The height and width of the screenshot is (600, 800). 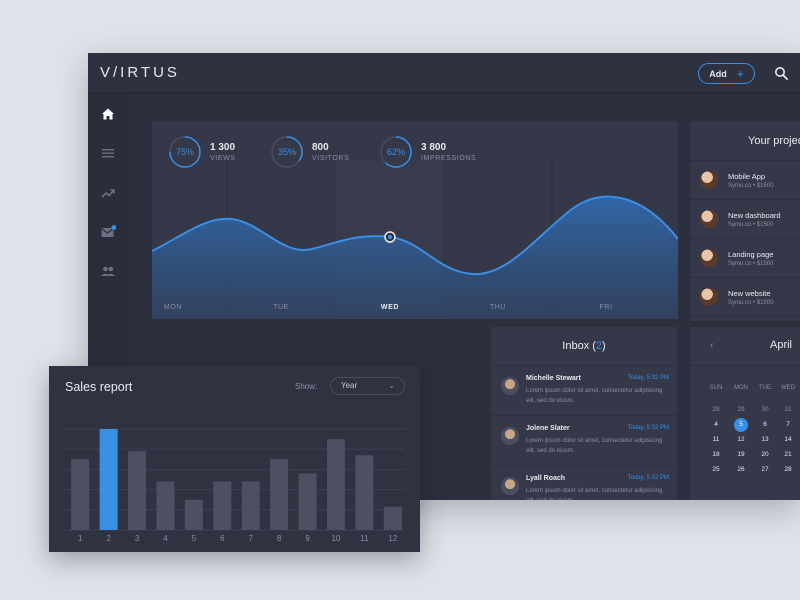 What do you see at coordinates (548, 428) in the screenshot?
I see `sender-name: Jolene Slater` at bounding box center [548, 428].